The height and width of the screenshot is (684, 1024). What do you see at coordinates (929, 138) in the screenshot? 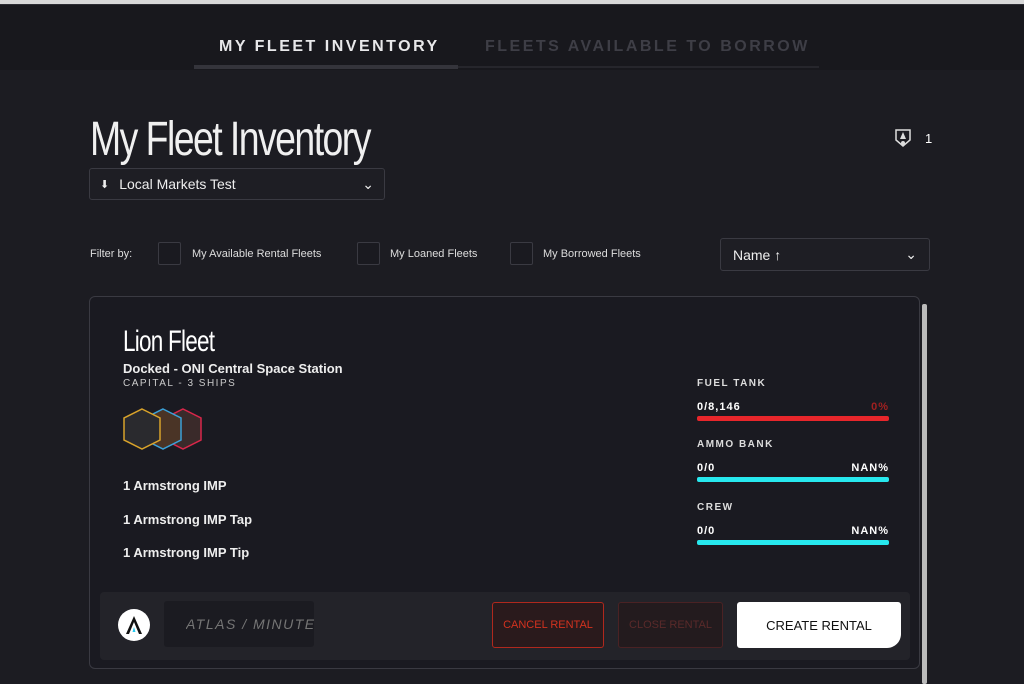
I see `badge-count: 1` at bounding box center [929, 138].